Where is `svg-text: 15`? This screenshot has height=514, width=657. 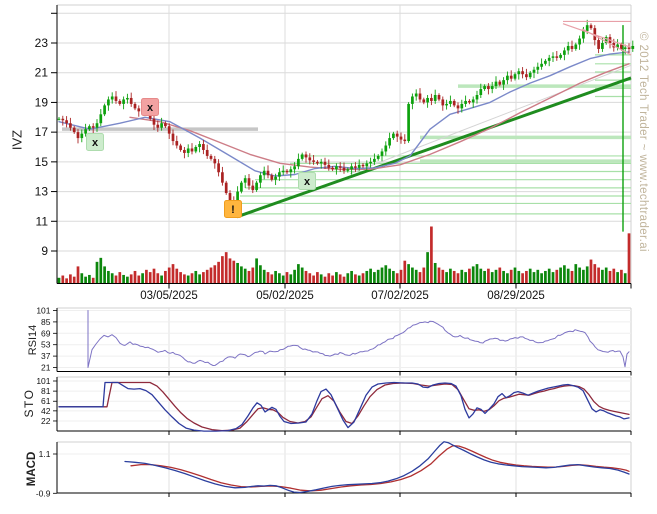
svg-text: 15 is located at coordinates (42, 162).